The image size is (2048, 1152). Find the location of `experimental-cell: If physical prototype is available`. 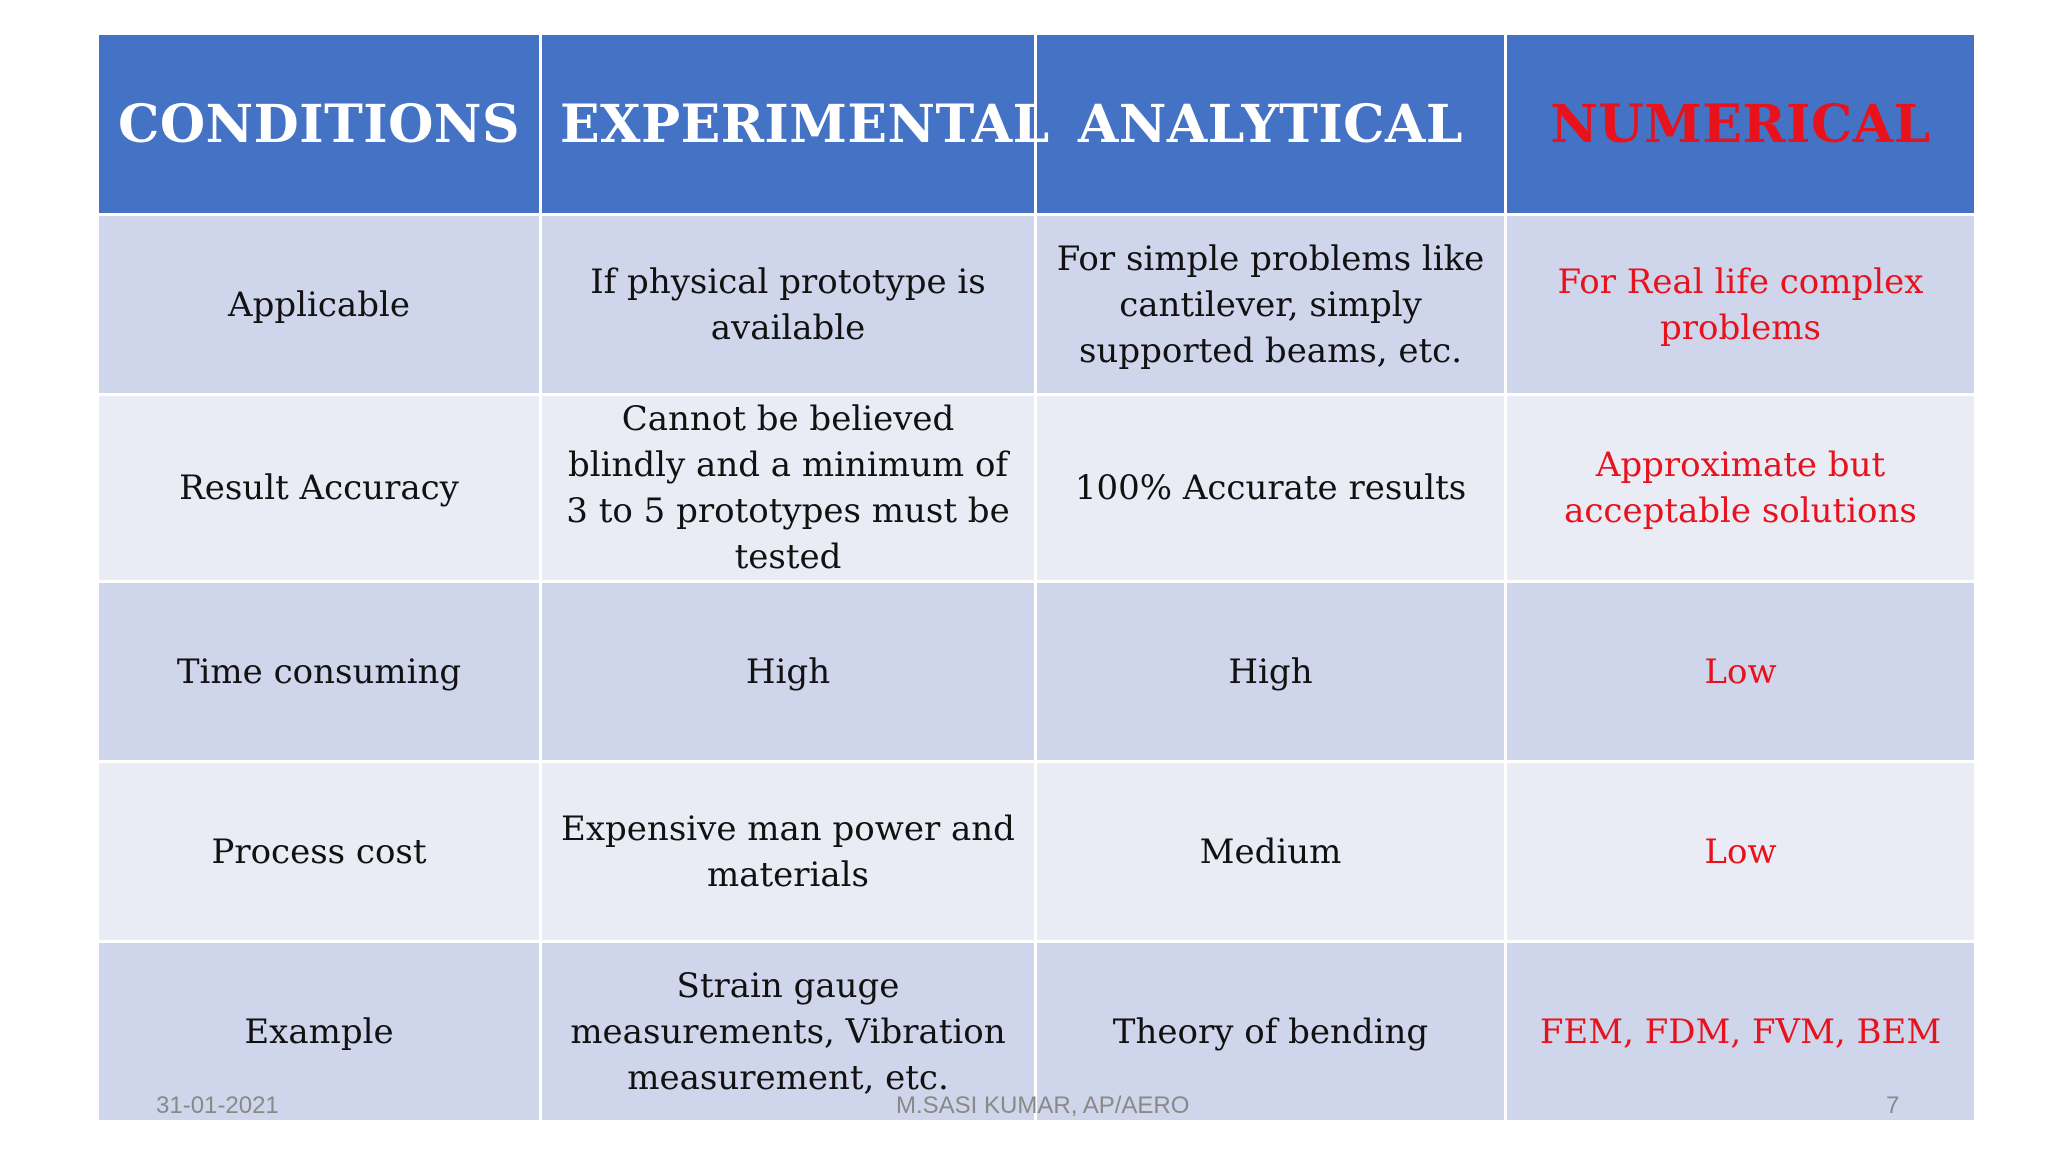

experimental-cell: If physical prototype is available is located at coordinates (788, 304).